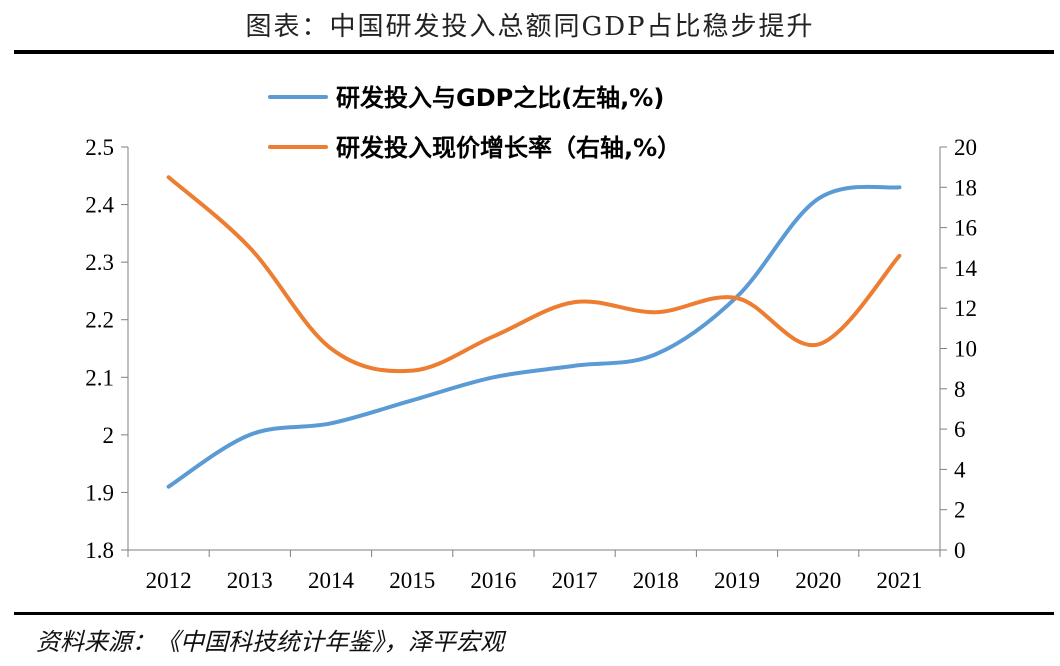  Describe the element at coordinates (965, 308) in the screenshot. I see `right-tick-label: 12` at that location.